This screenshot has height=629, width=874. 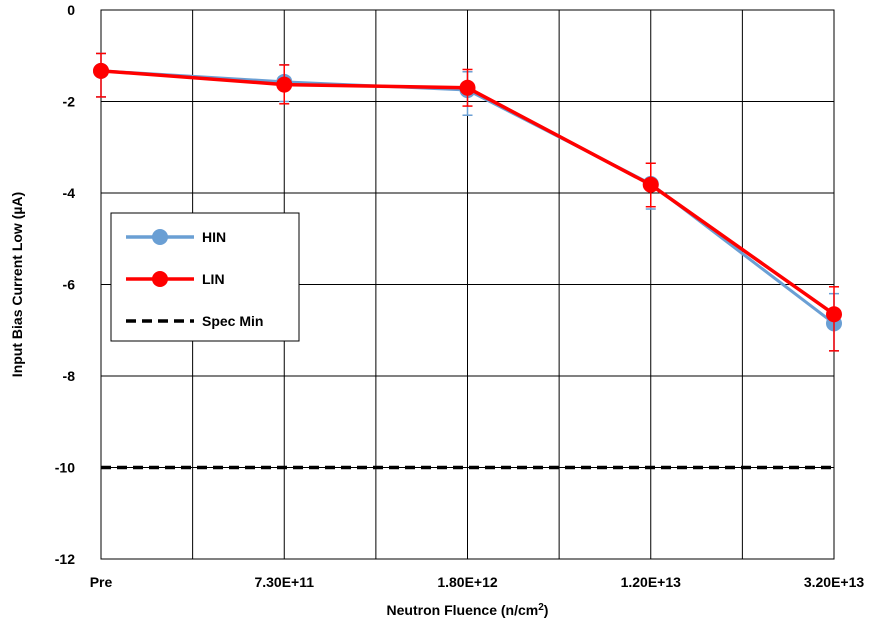 What do you see at coordinates (101, 582) in the screenshot?
I see `x-tick-label: Pre` at bounding box center [101, 582].